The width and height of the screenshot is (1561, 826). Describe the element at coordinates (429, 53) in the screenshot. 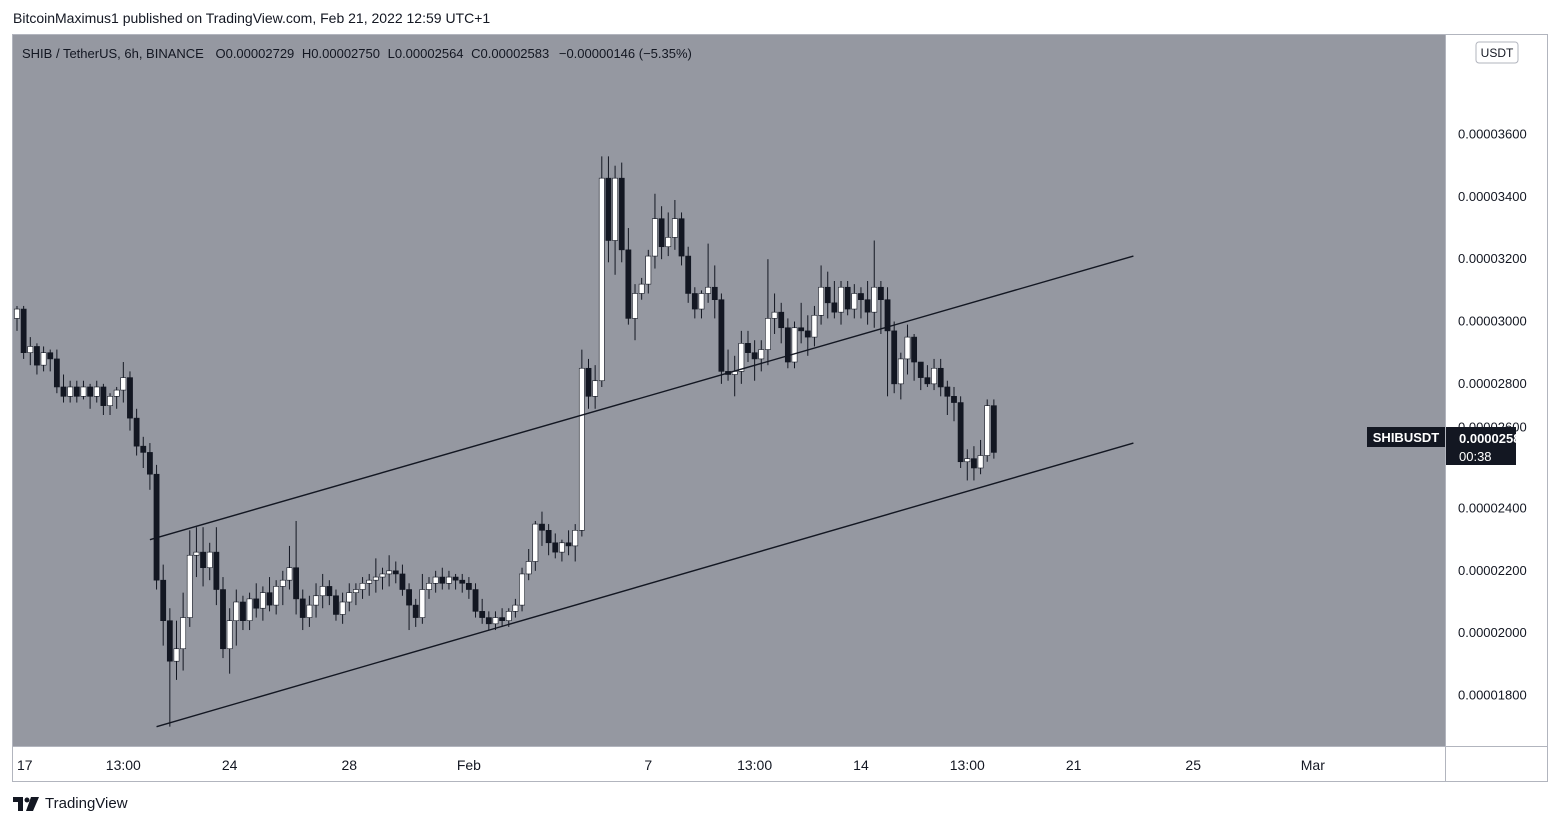

I see `legend-low-value: 0.00002564` at that location.